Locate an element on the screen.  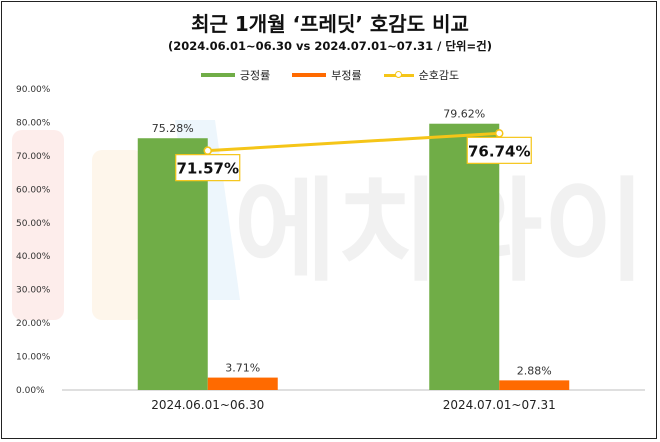
legend-label-net: 순호감도 is located at coordinates (439, 75).